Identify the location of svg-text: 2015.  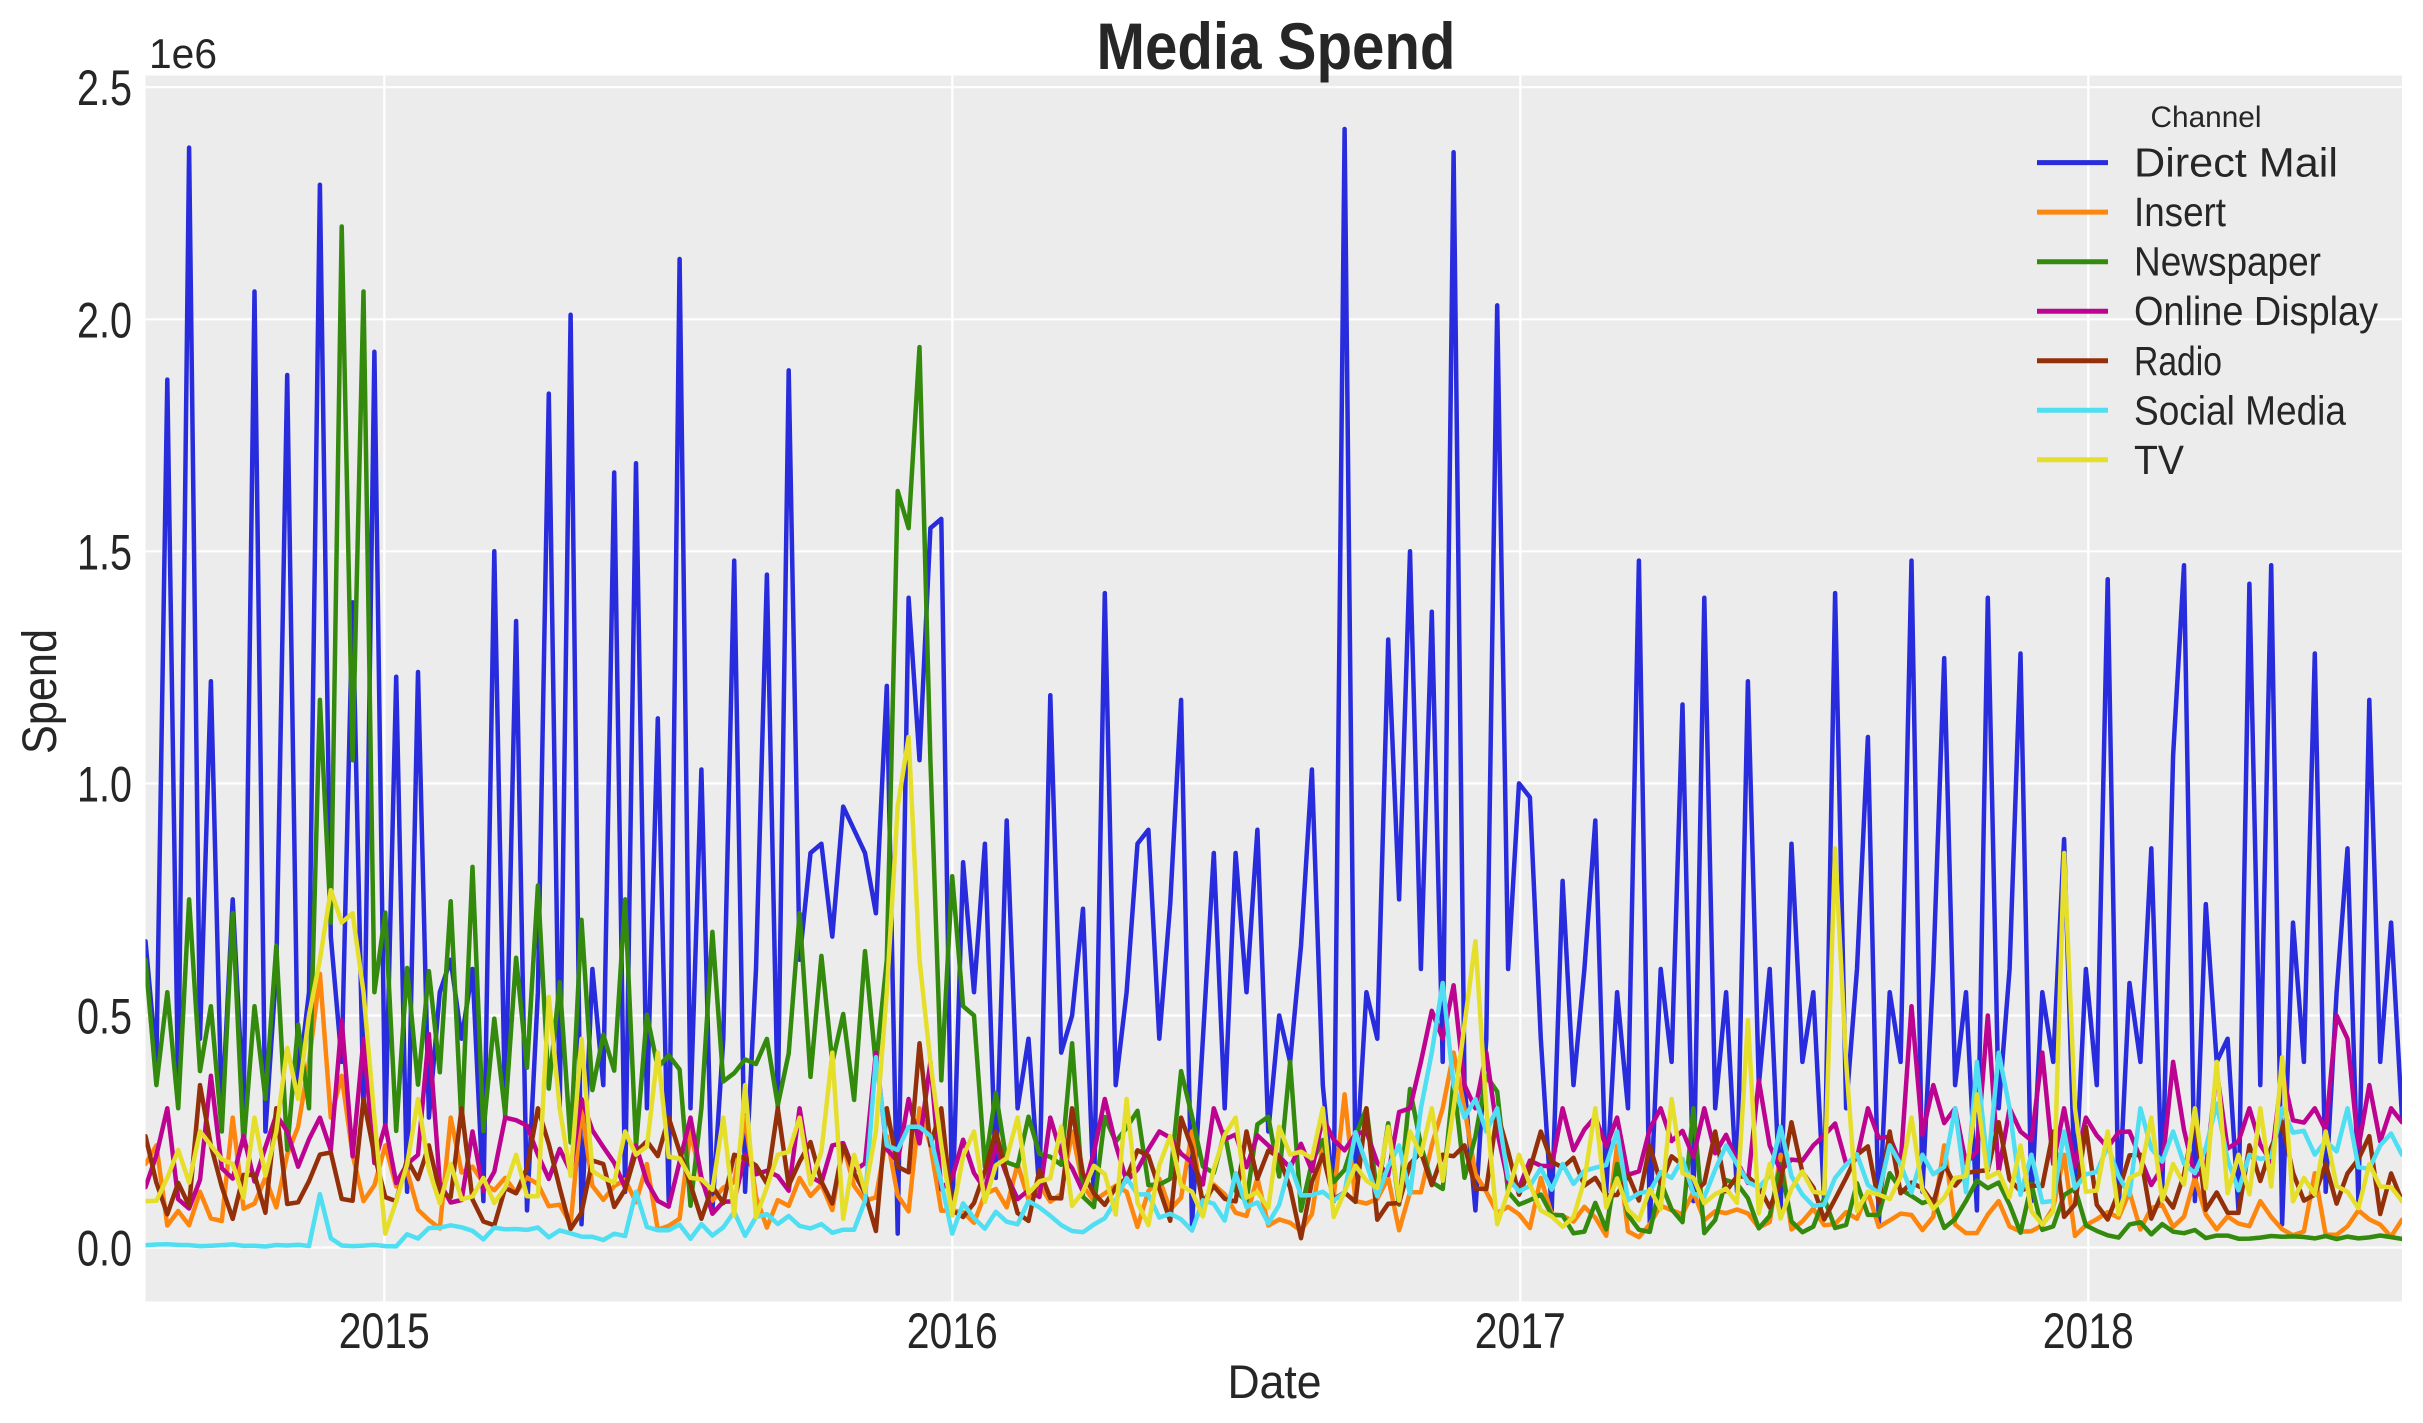
(384, 1331).